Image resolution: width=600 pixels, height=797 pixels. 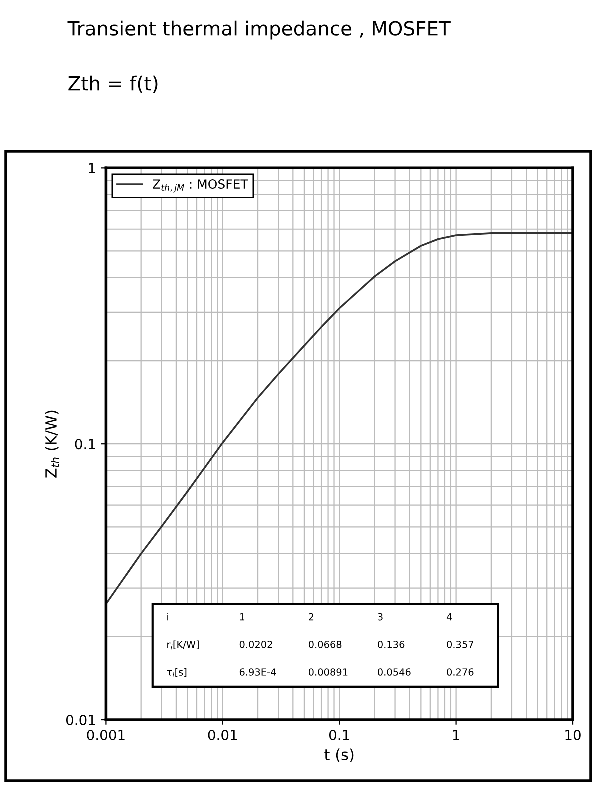 I want to click on annotation: 1, so click(x=242, y=617).